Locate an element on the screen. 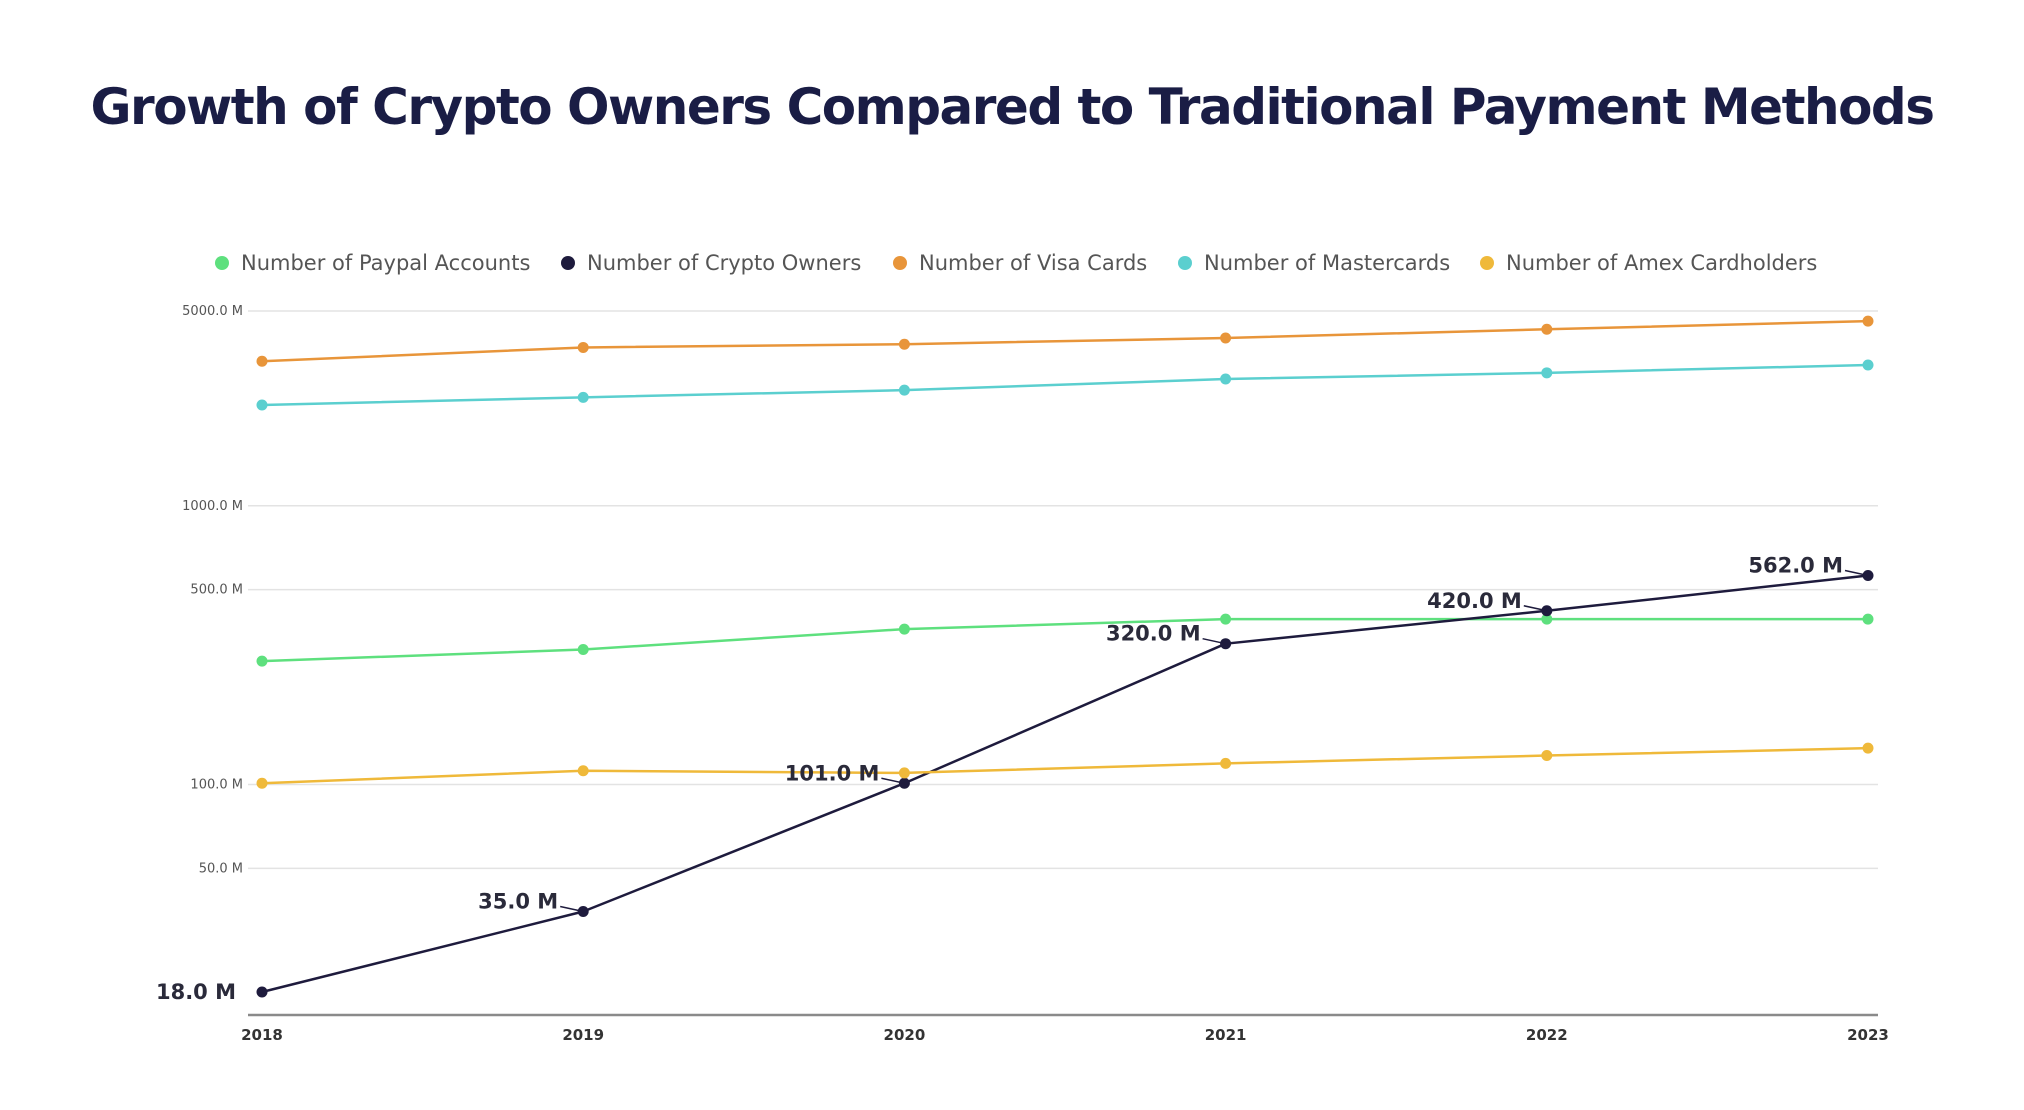 Image resolution: width=2024 pixels, height=1110 pixels. x-tick-label: 2018 is located at coordinates (262, 1035).